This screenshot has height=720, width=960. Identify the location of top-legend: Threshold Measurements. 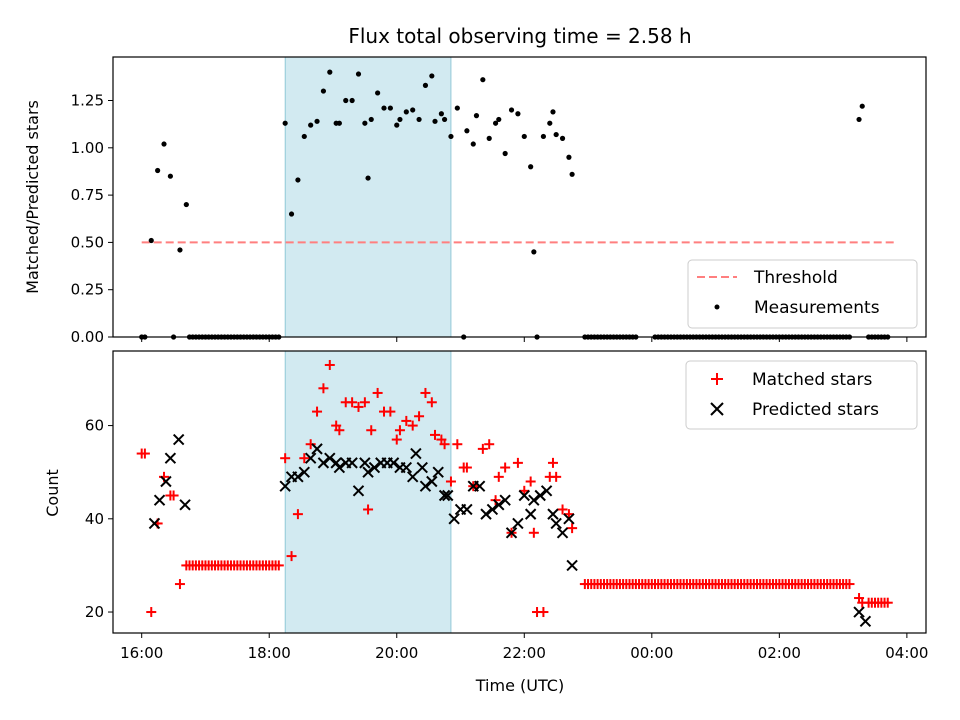
(802, 294).